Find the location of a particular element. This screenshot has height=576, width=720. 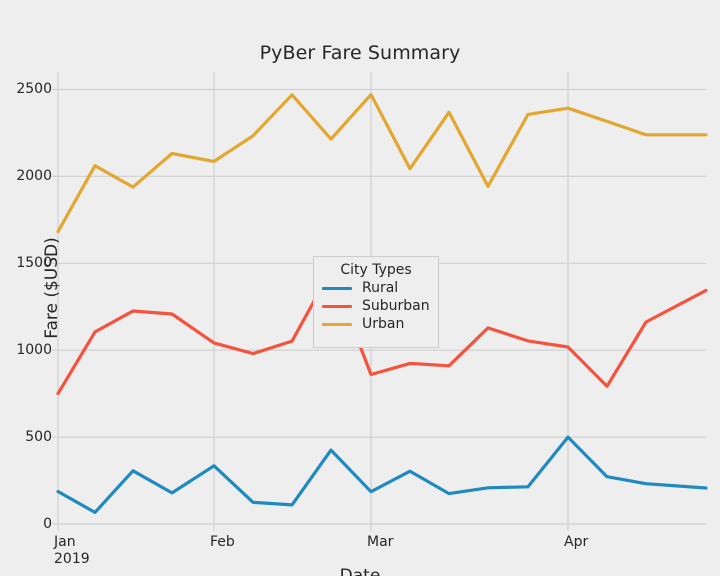

legend-item-rural: Rural is located at coordinates (380, 288).